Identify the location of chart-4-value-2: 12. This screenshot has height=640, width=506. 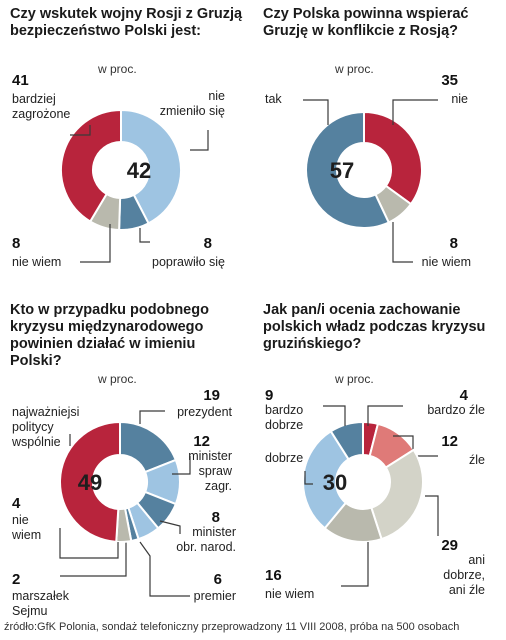
(449, 441).